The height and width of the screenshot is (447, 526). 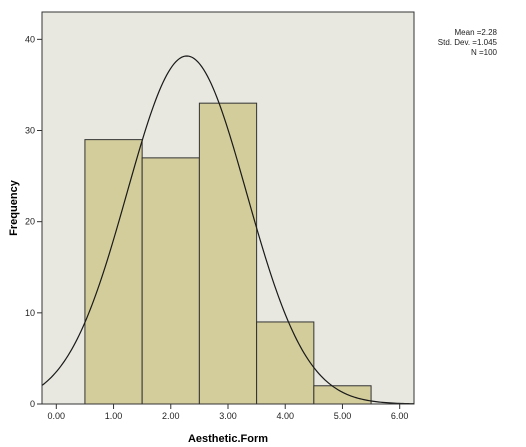 I want to click on y-tick-label: 0, so click(x=32, y=404).